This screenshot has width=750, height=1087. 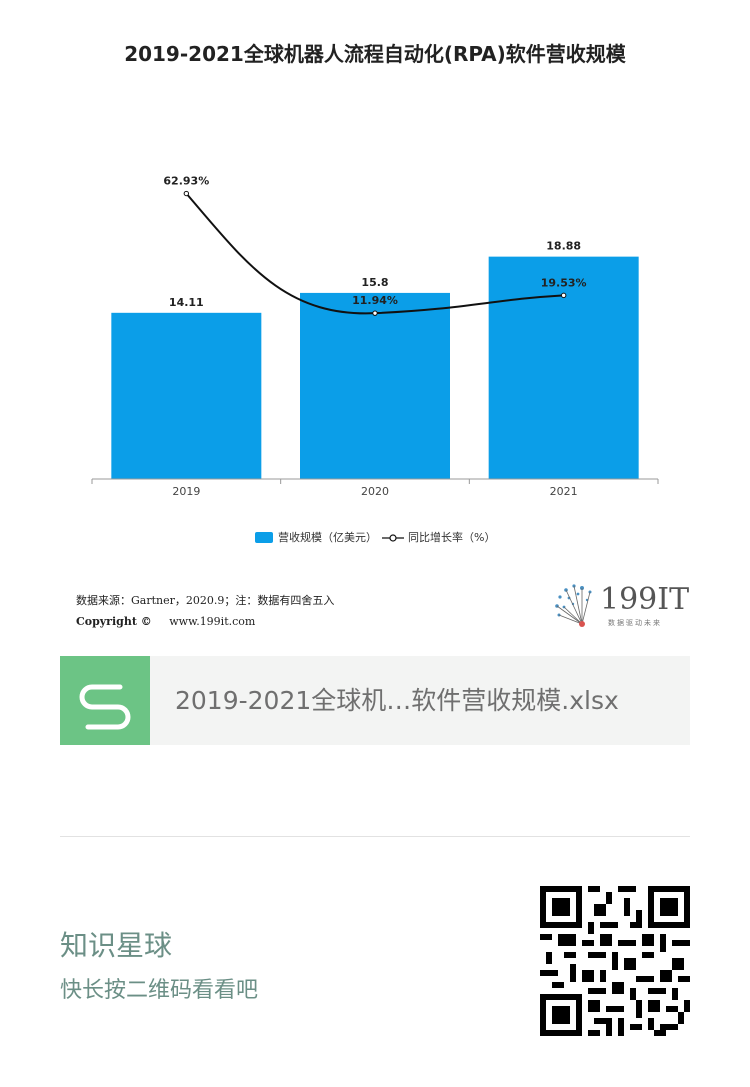 What do you see at coordinates (375, 245) in the screenshot?
I see `growth-line-layer: 62.93% 11.94% 19.53%` at bounding box center [375, 245].